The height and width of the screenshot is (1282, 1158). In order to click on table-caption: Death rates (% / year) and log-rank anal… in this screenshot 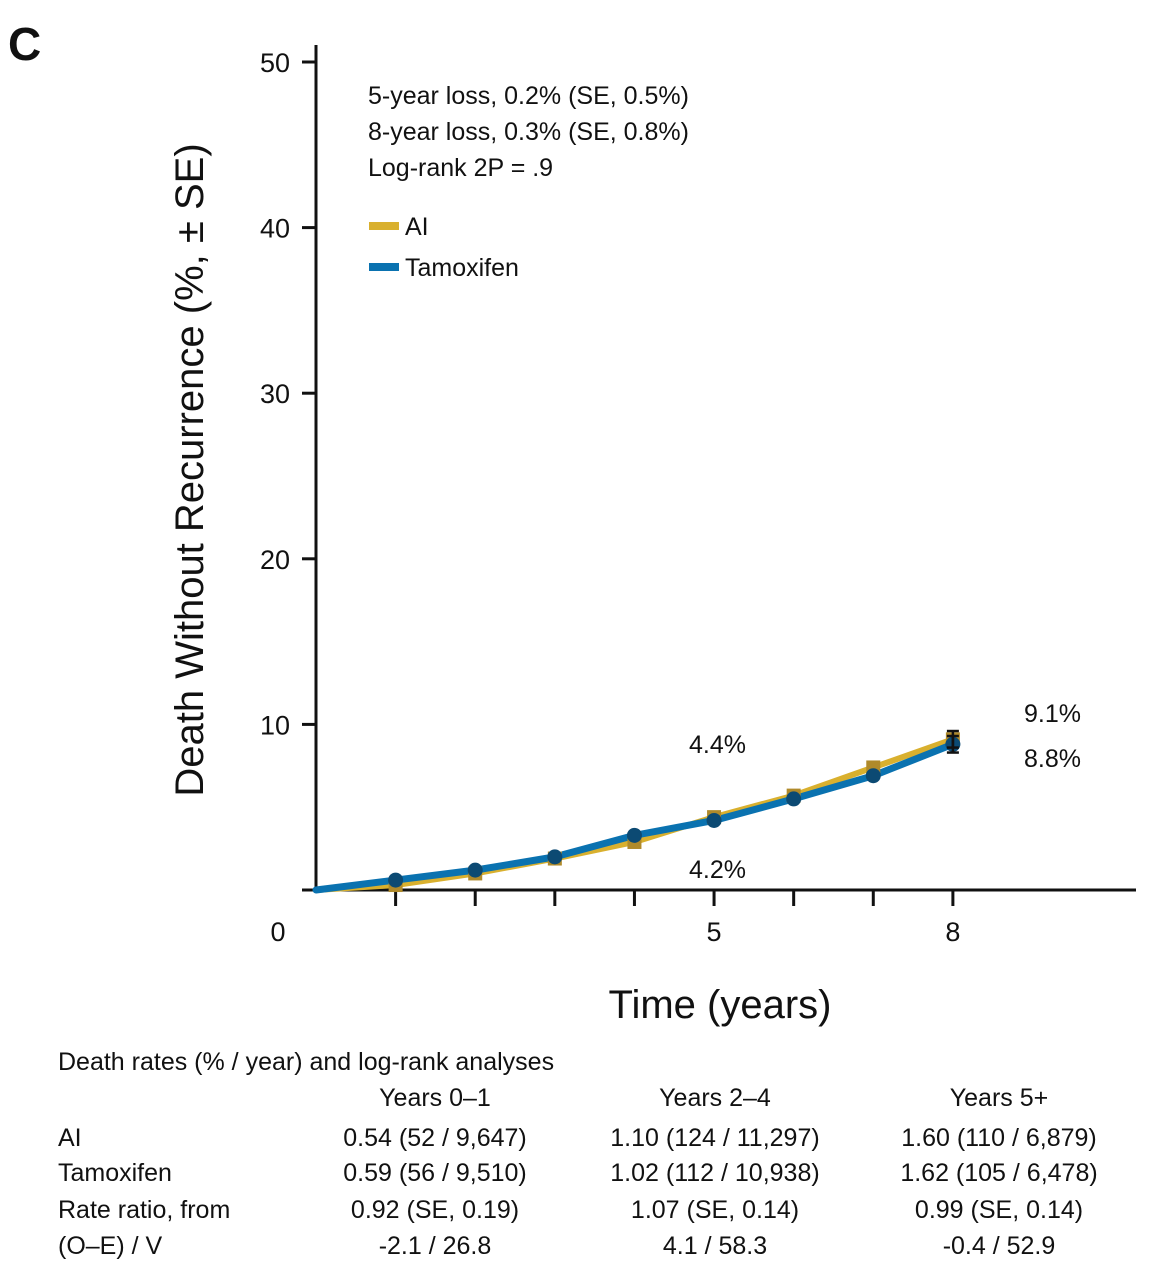, I will do `click(306, 1062)`.